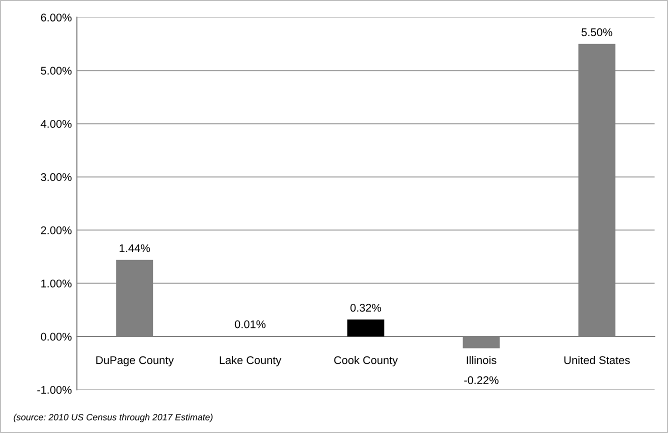  Describe the element at coordinates (597, 32) in the screenshot. I see `data-label: 5.50%` at that location.